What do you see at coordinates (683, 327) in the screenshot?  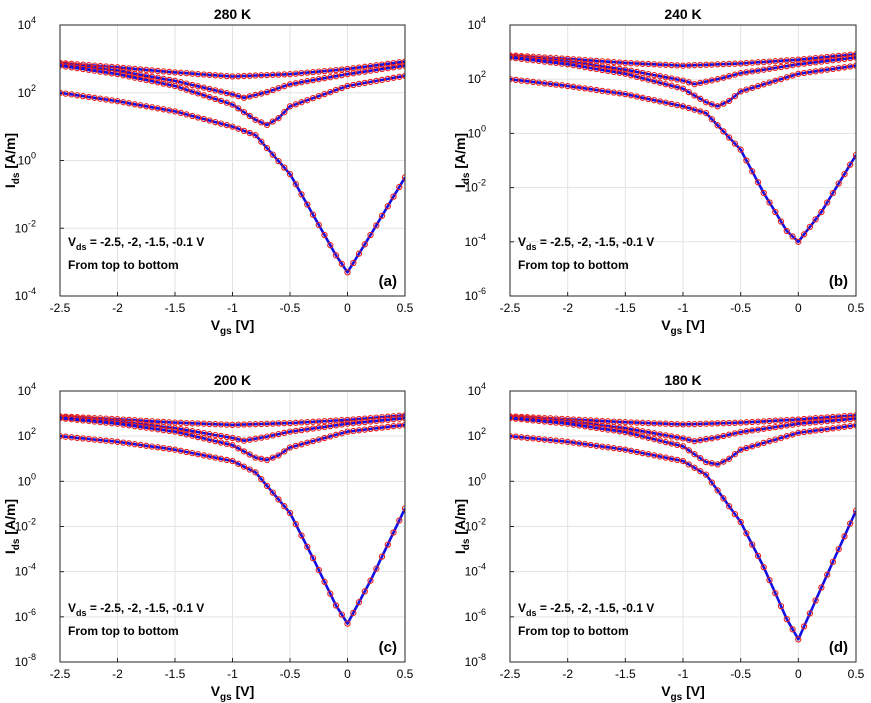 I see `x-axis-label: Vgs [V]` at bounding box center [683, 327].